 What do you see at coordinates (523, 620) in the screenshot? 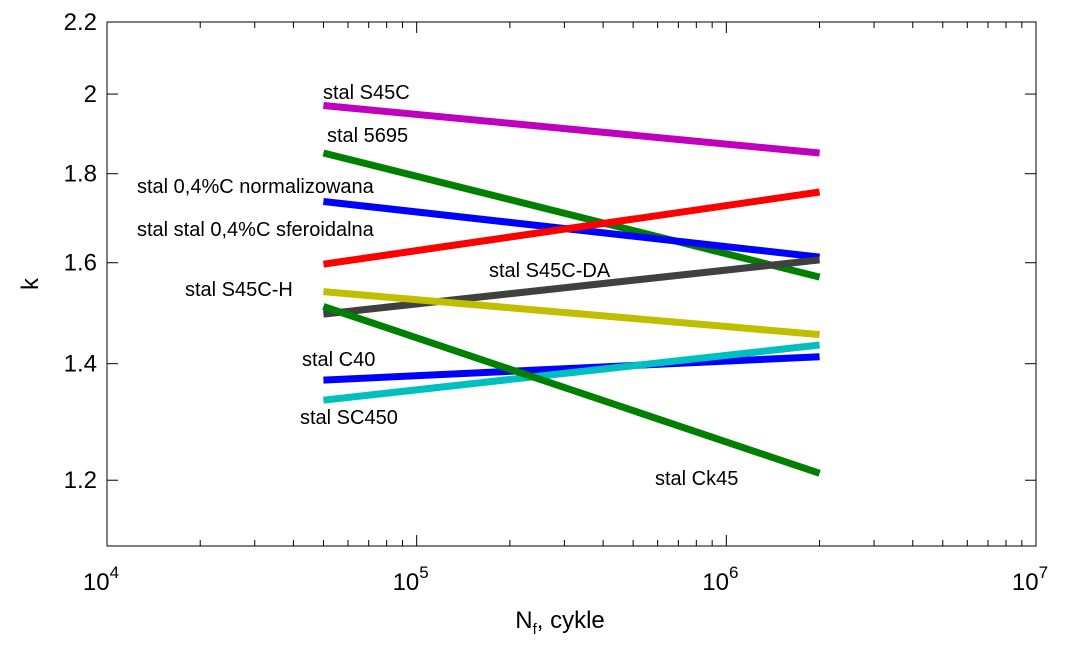
I see `x-axis-title-main: N` at bounding box center [523, 620].